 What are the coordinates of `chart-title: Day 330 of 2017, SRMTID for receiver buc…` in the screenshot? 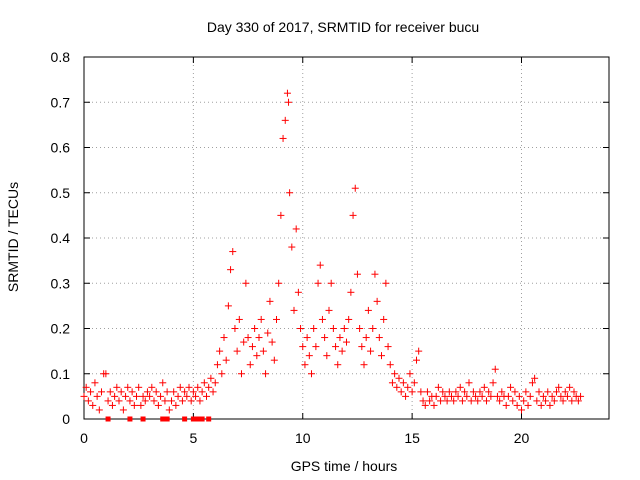 It's located at (343, 27).